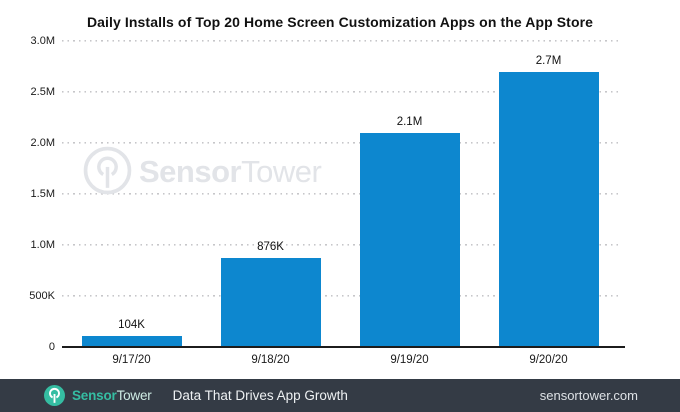  What do you see at coordinates (343, 347) in the screenshot?
I see `x-axis-line` at bounding box center [343, 347].